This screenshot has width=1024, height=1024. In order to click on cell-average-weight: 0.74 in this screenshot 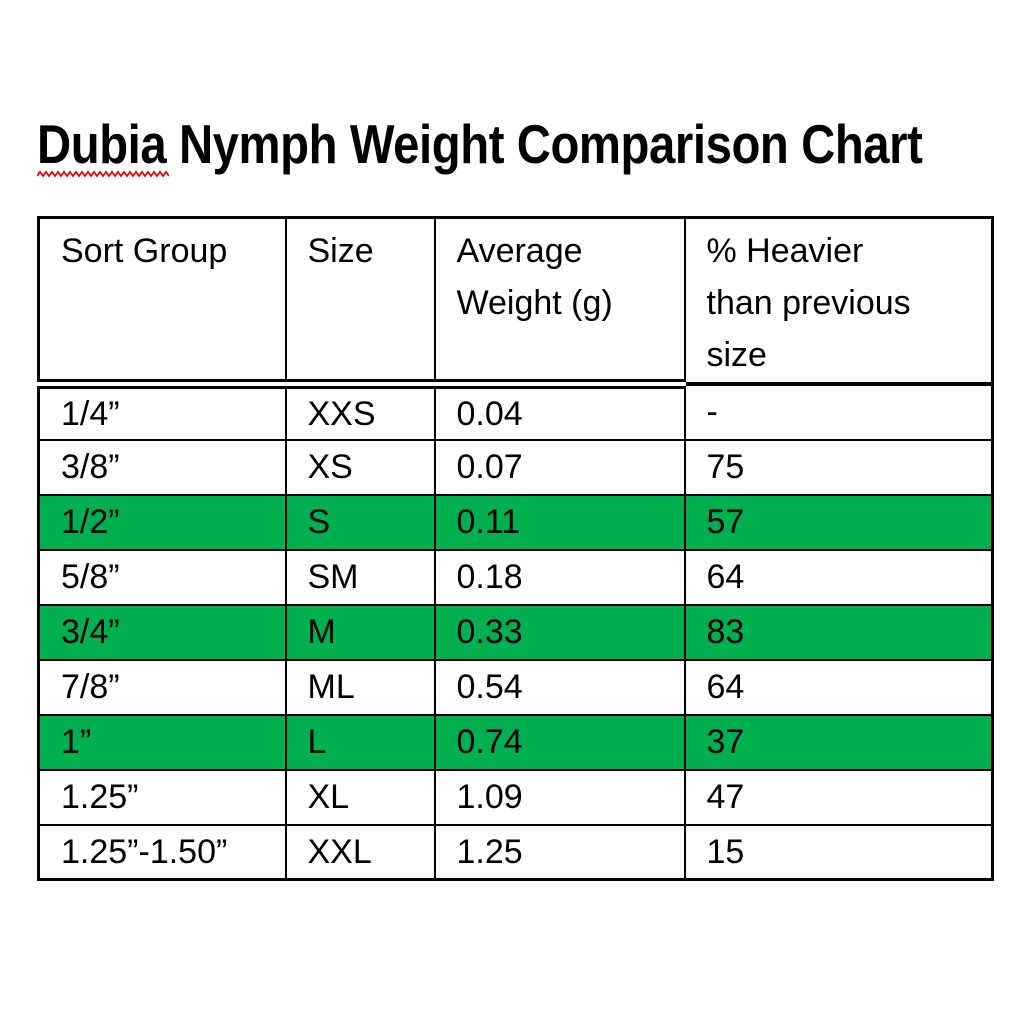, I will do `click(559, 742)`.